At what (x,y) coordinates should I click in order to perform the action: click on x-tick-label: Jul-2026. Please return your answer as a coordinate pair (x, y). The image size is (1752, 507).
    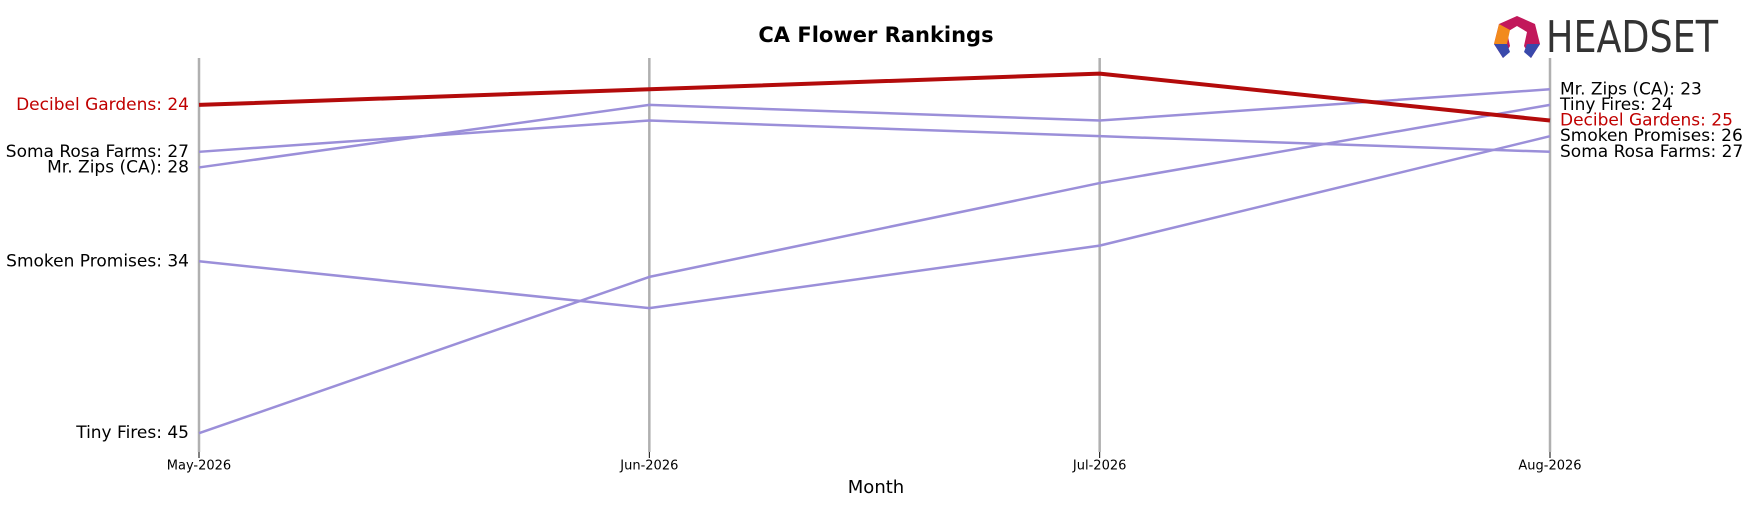
    Looking at the image, I should click on (1099, 466).